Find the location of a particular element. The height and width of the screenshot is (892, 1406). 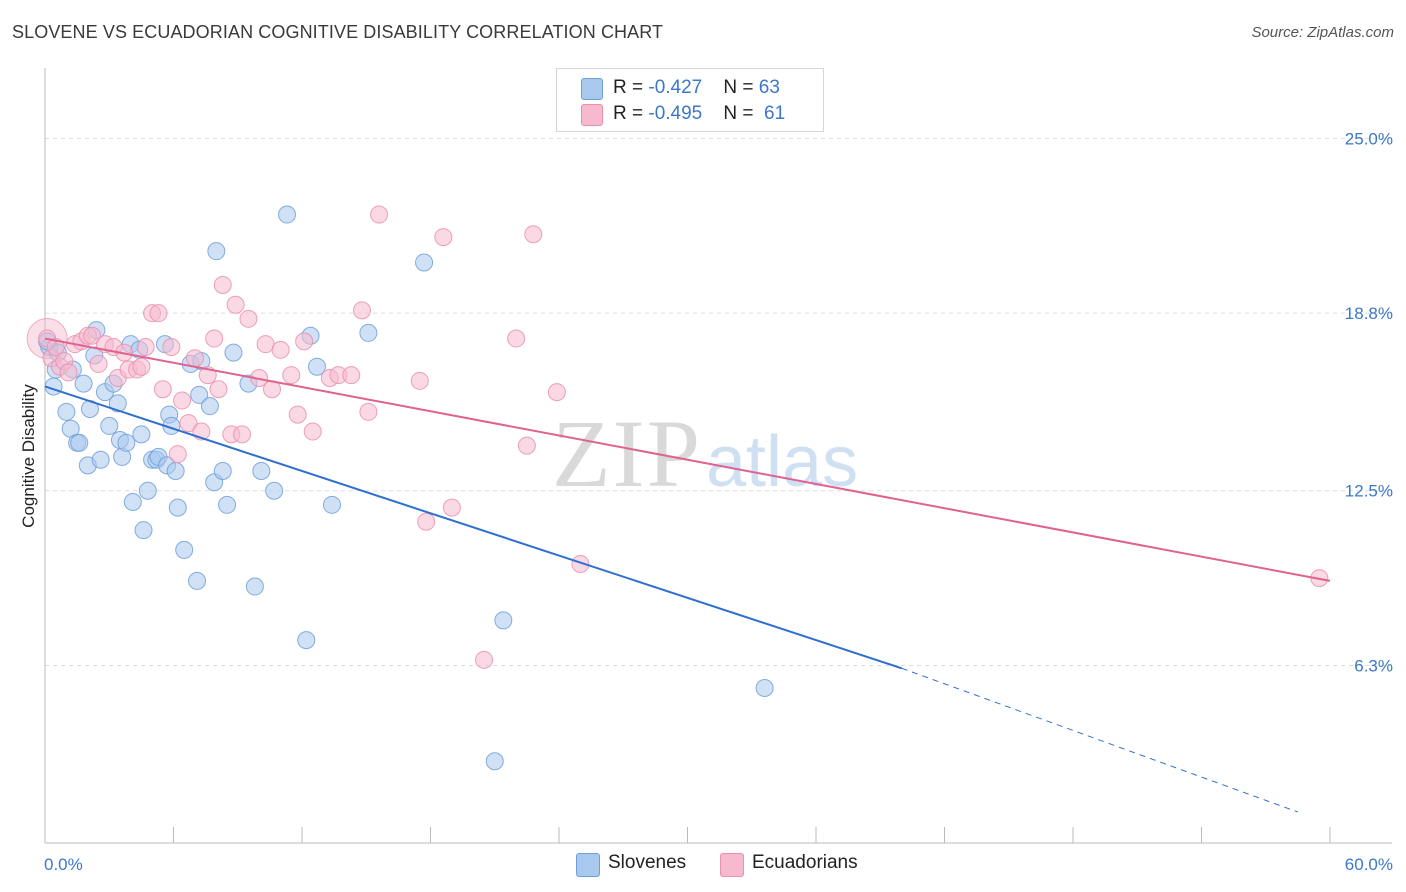

ecuadorians-n-value: 61 is located at coordinates (775, 113).